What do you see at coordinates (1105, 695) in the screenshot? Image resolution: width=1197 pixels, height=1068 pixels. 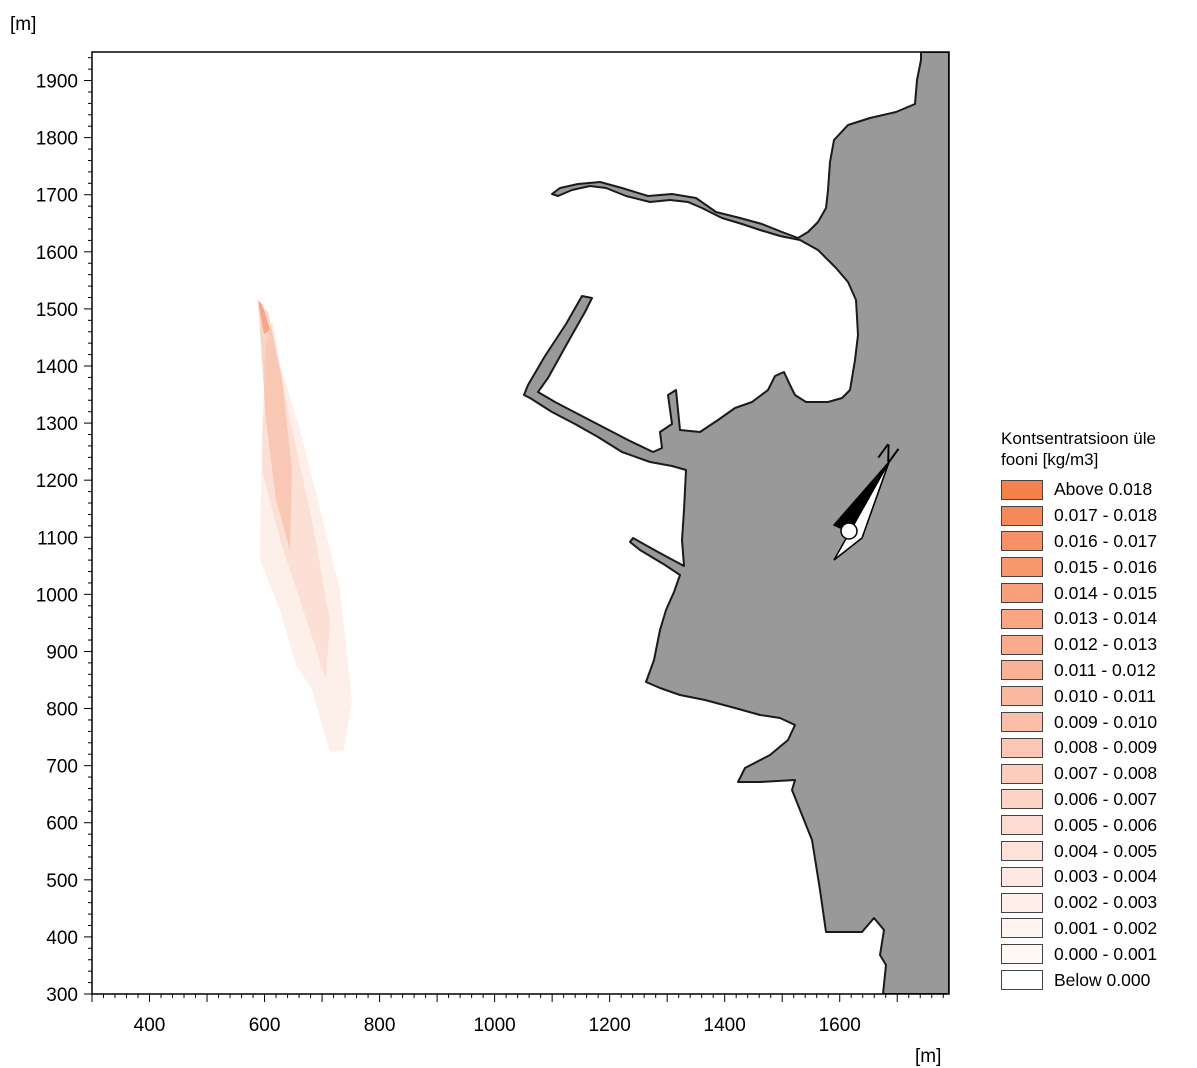 I see `legend-label: 0.010 - 0.011` at bounding box center [1105, 695].